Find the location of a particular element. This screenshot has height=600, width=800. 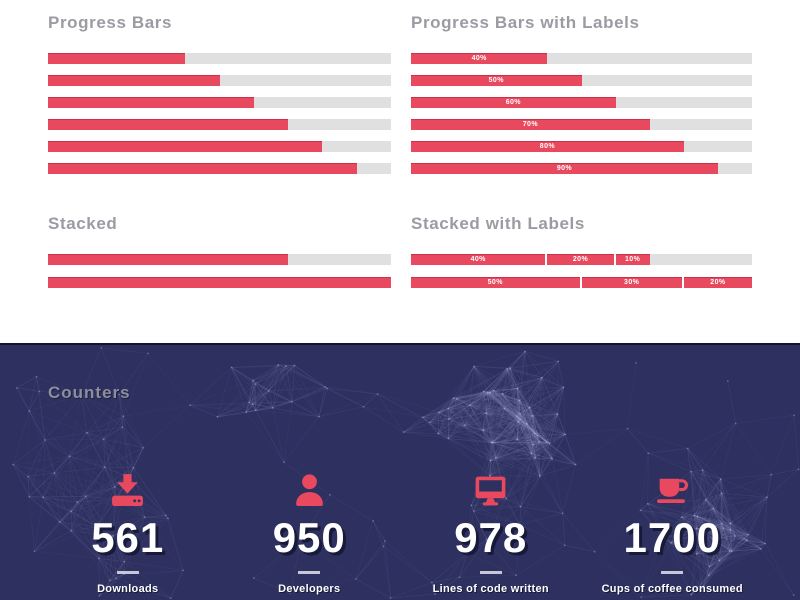

user-icon is located at coordinates (309, 490).